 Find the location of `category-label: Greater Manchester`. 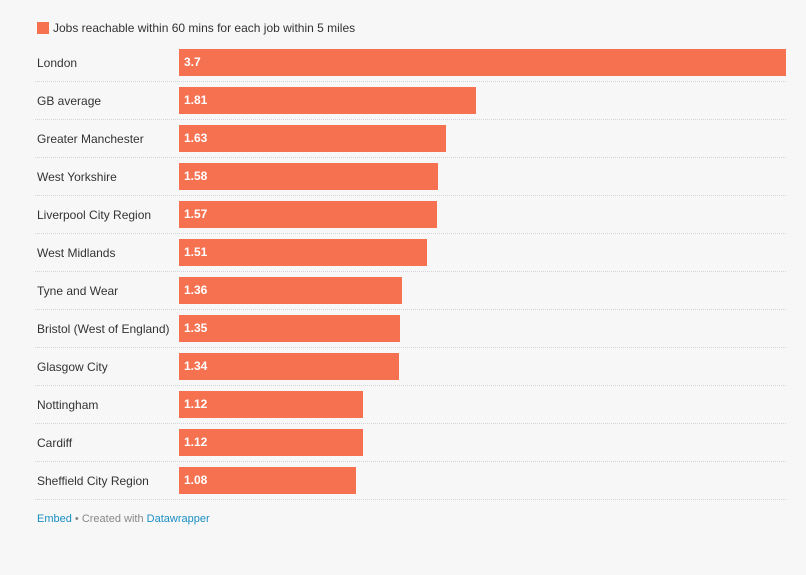

category-label: Greater Manchester is located at coordinates (90, 139).